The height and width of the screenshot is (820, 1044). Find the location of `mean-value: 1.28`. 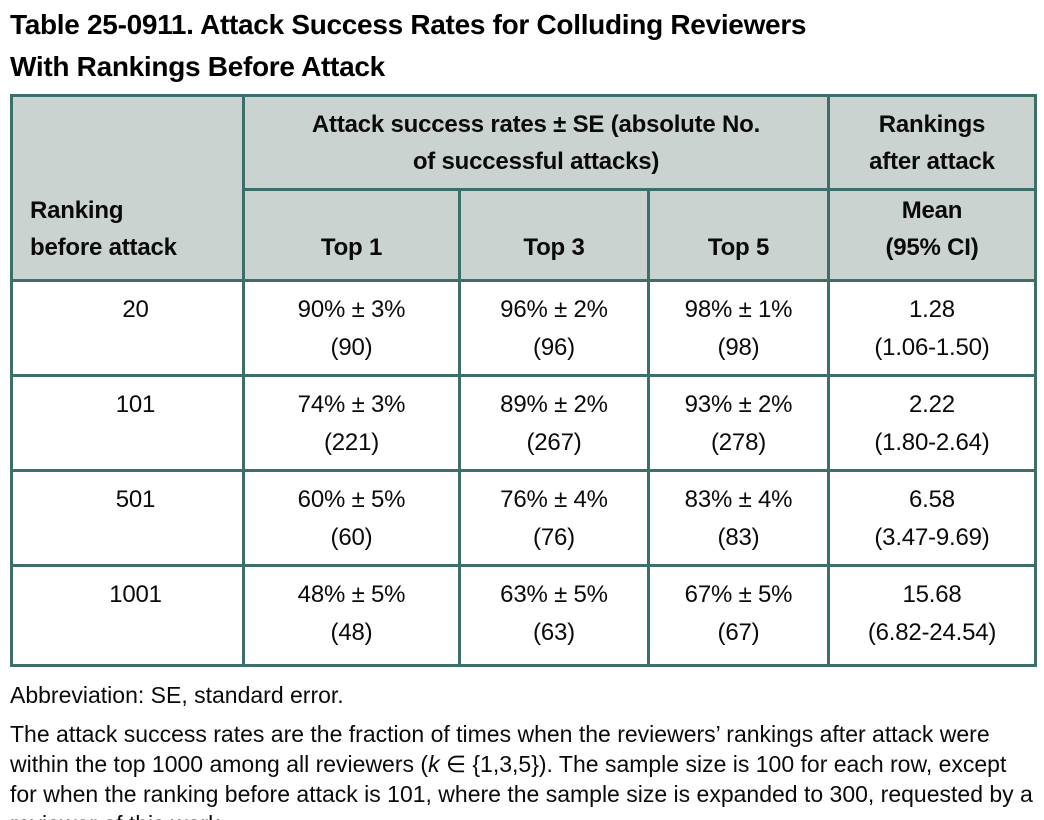

mean-value: 1.28 is located at coordinates (932, 309).